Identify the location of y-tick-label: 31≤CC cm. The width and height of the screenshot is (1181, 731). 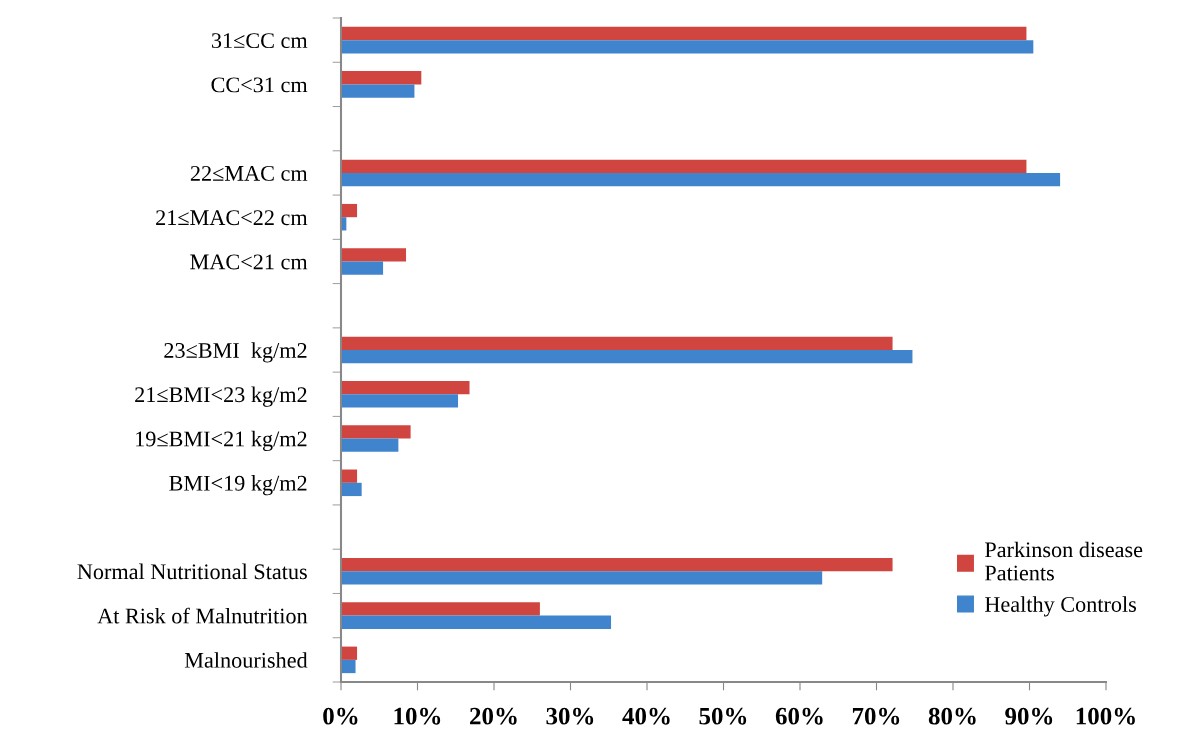
(259, 41).